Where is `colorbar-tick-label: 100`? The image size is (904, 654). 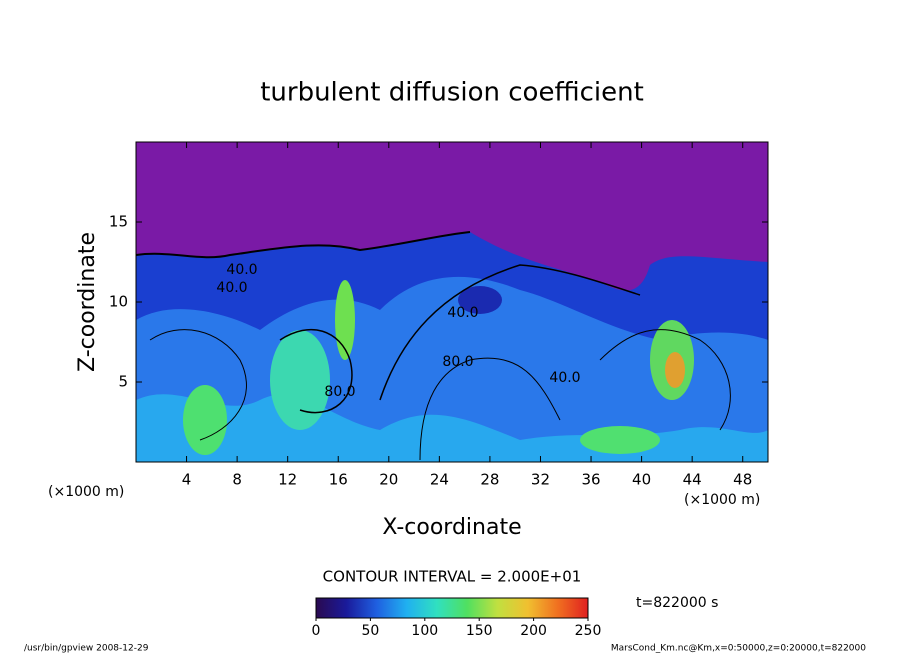
colorbar-tick-label: 100 is located at coordinates (424, 631).